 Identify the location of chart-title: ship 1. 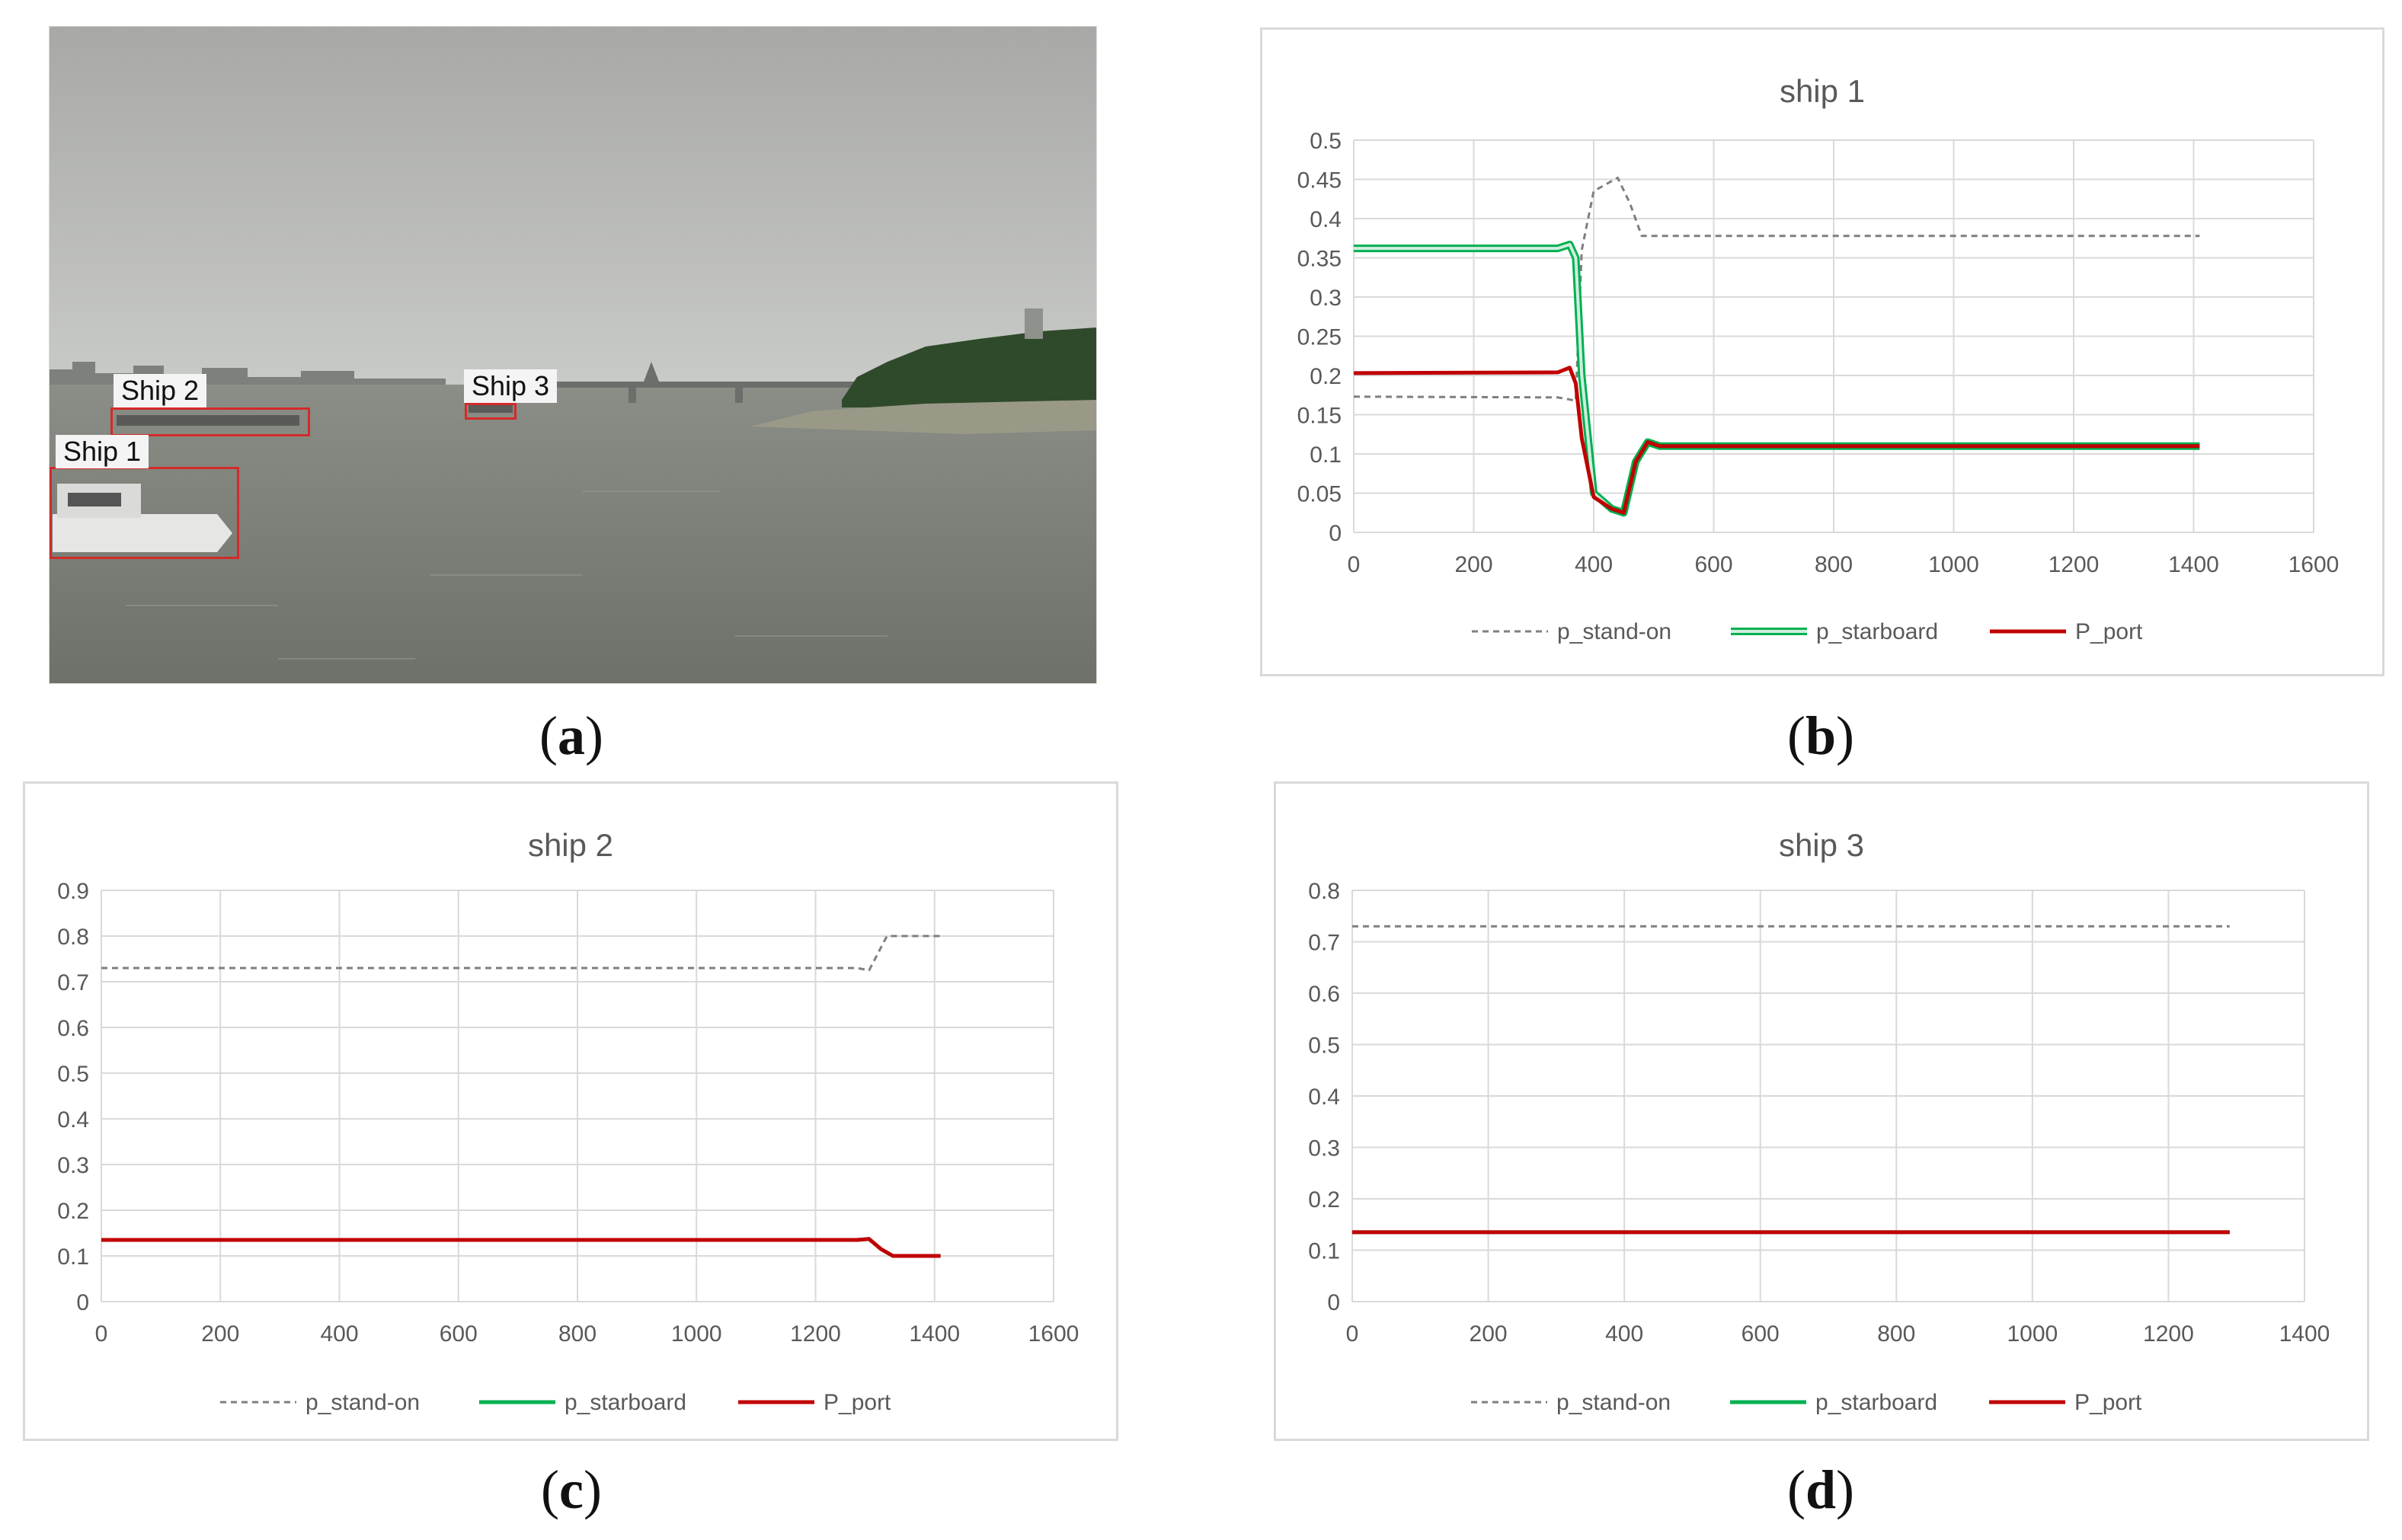
(1823, 91).